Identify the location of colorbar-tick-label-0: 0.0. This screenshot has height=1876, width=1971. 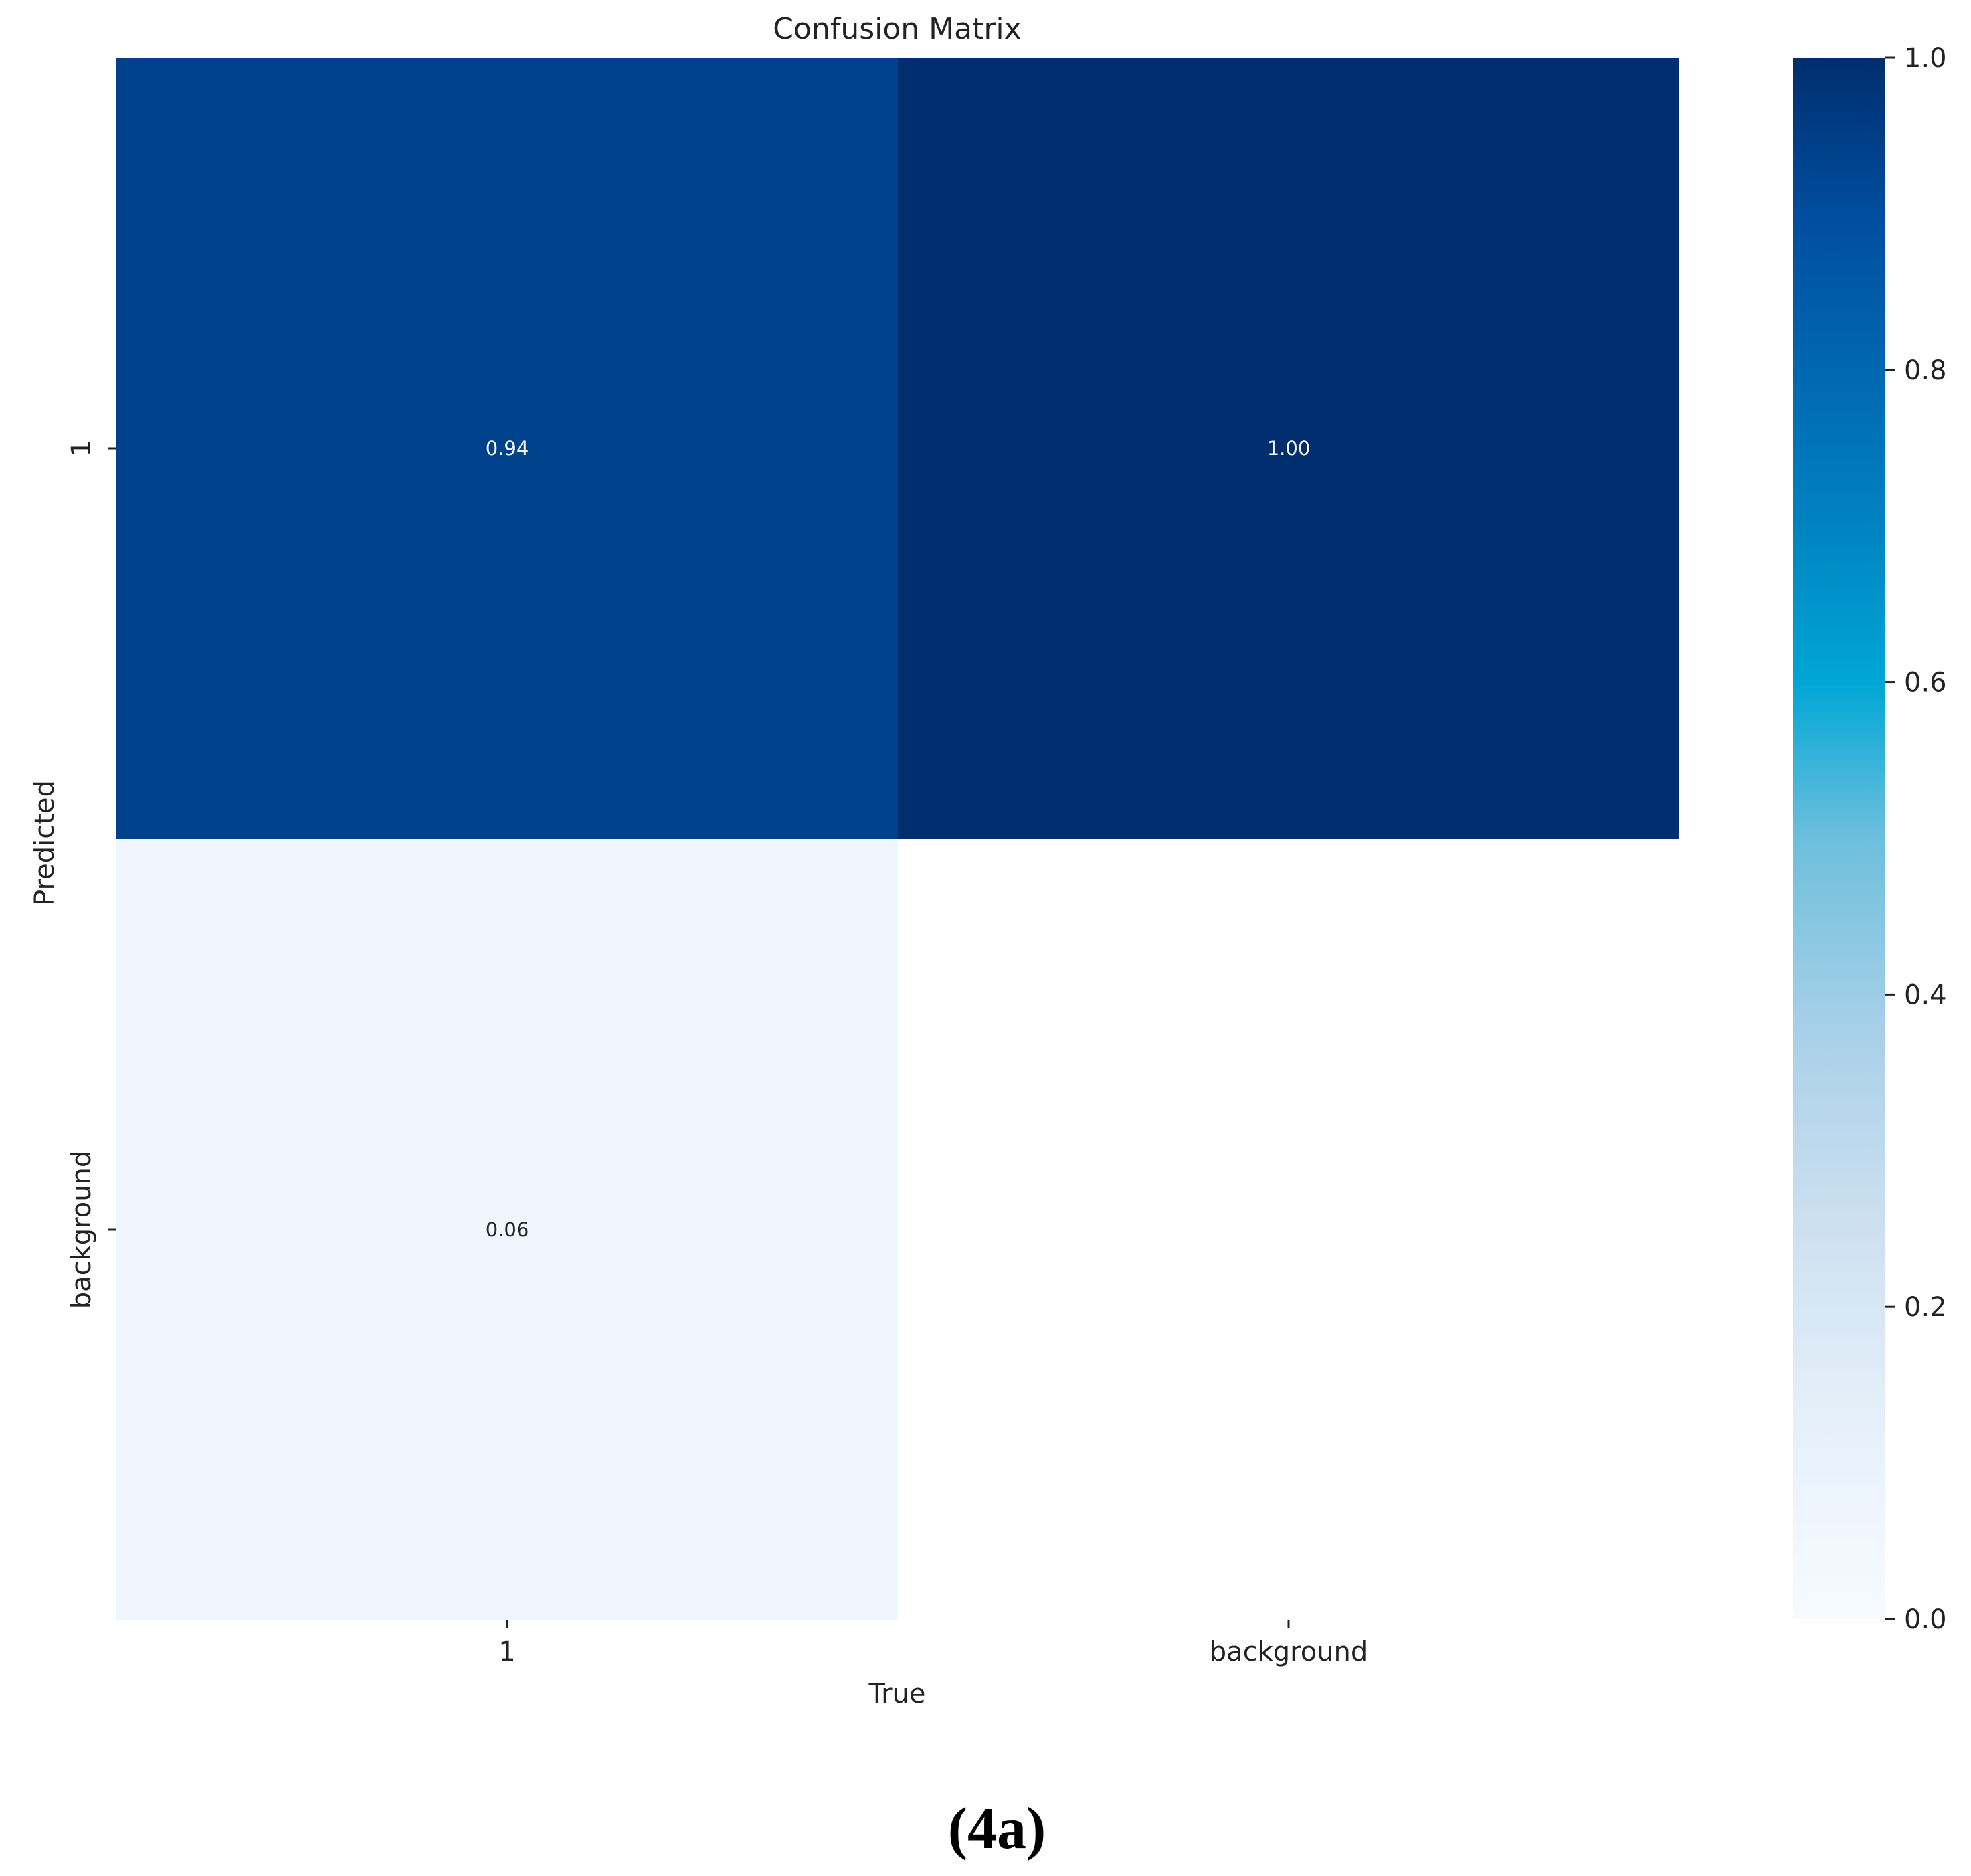
(1926, 1620).